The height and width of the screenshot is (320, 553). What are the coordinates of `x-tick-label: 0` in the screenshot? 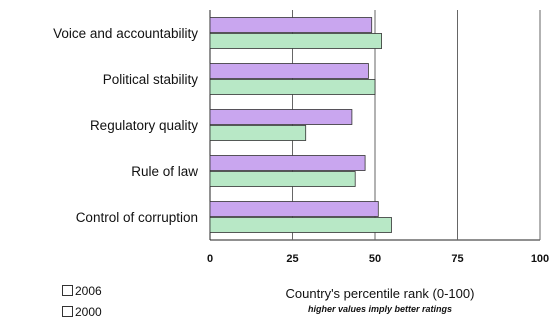 It's located at (210, 259).